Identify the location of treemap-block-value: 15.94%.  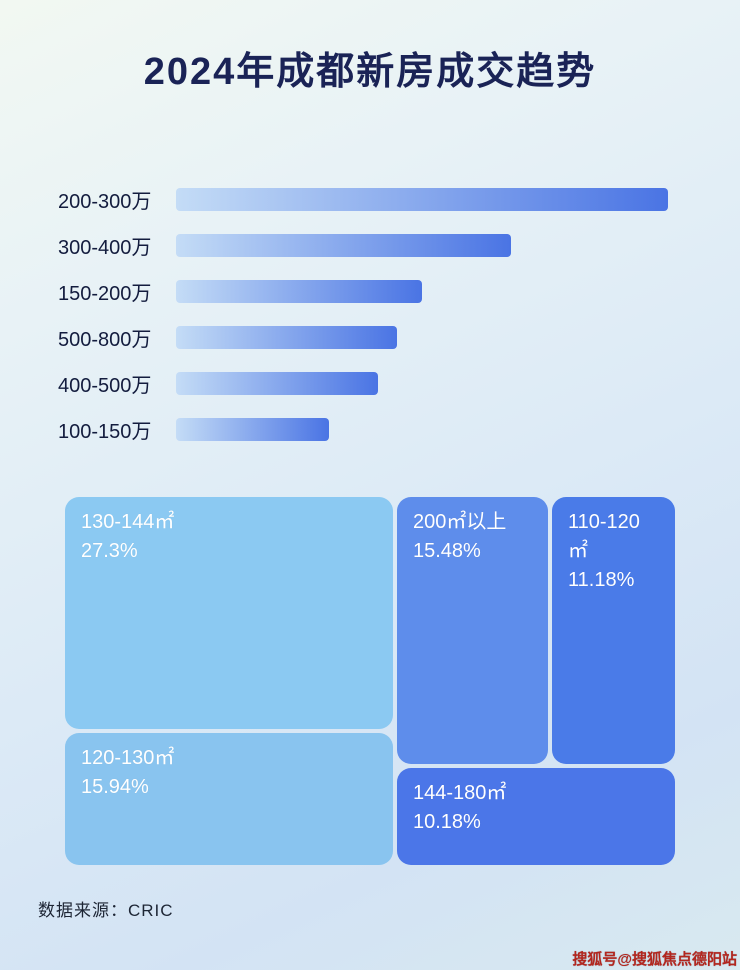
(115, 787).